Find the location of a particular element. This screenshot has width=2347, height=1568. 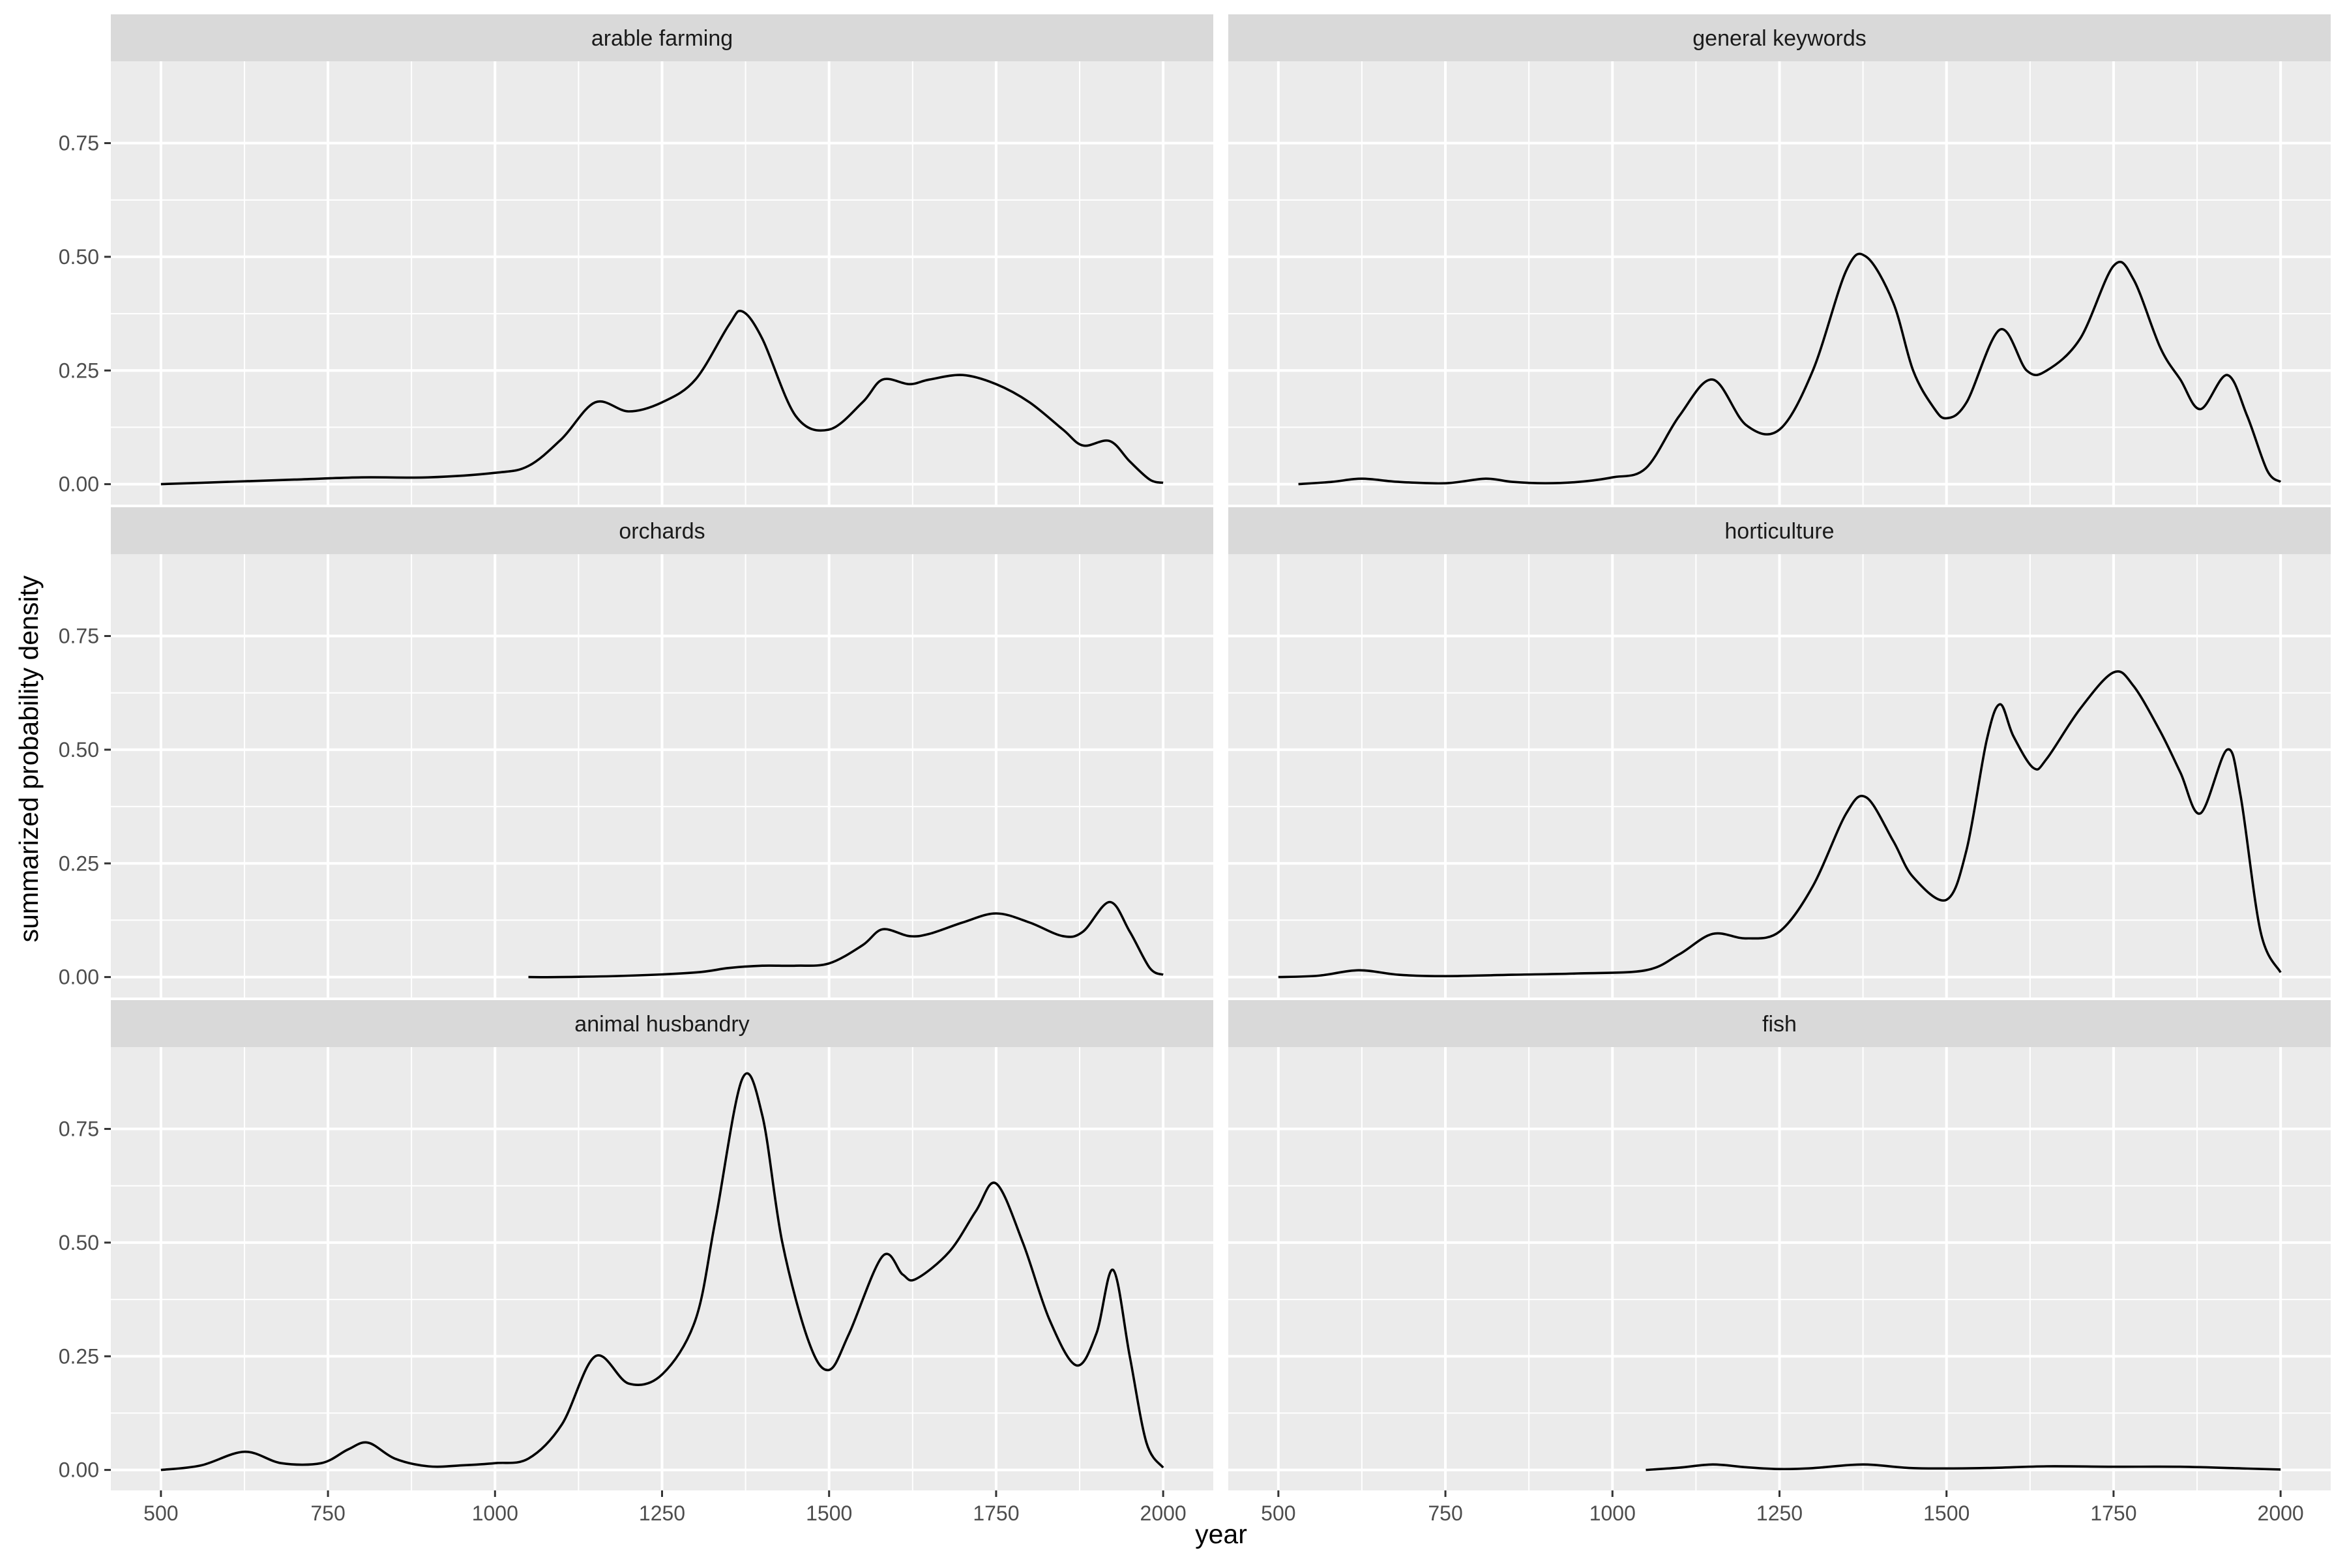

facet-strip-label: orchards is located at coordinates (662, 531).